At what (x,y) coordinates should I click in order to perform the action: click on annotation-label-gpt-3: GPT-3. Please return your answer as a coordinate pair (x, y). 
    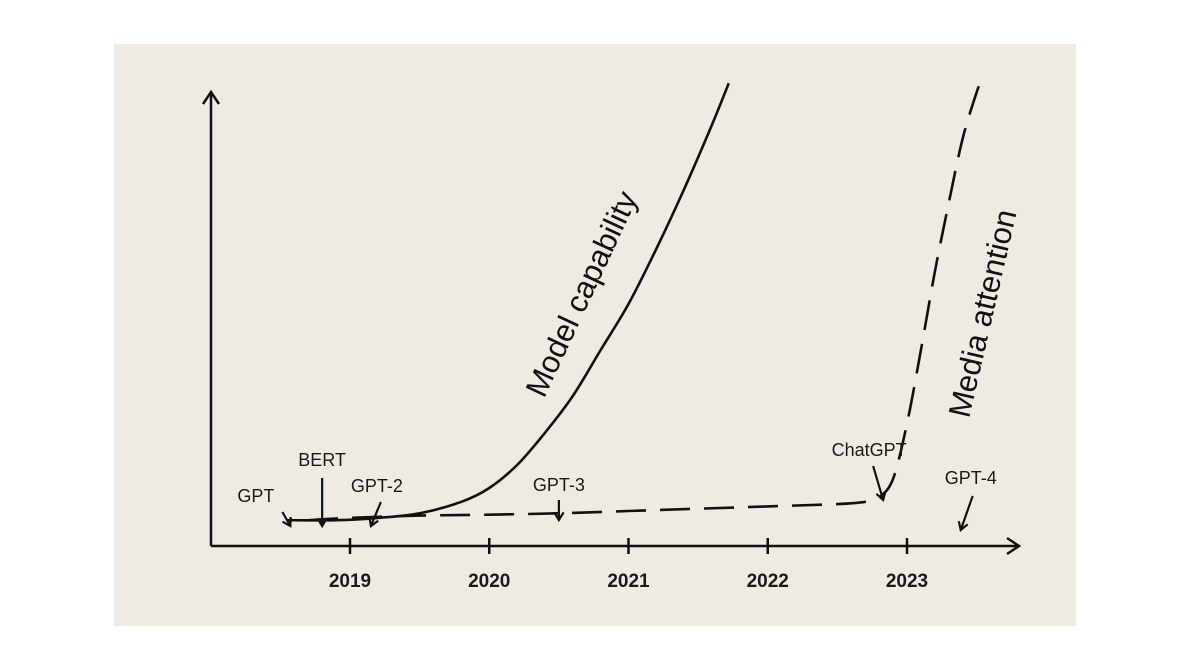
    Looking at the image, I should click on (559, 485).